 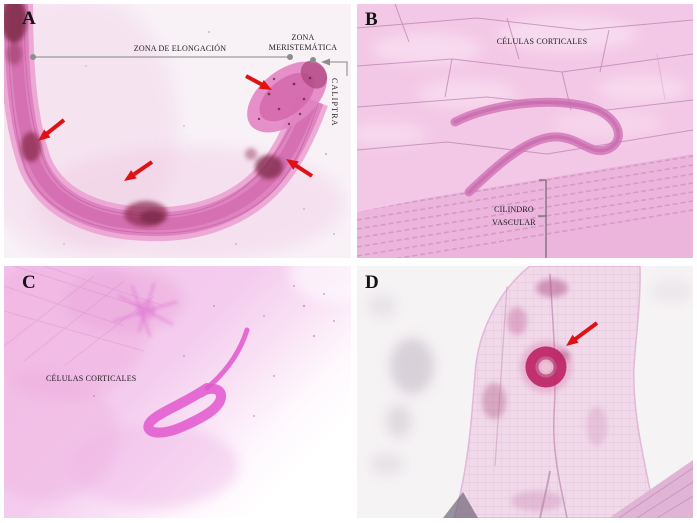 What do you see at coordinates (29, 18) in the screenshot?
I see `panel-a-label: A` at bounding box center [29, 18].